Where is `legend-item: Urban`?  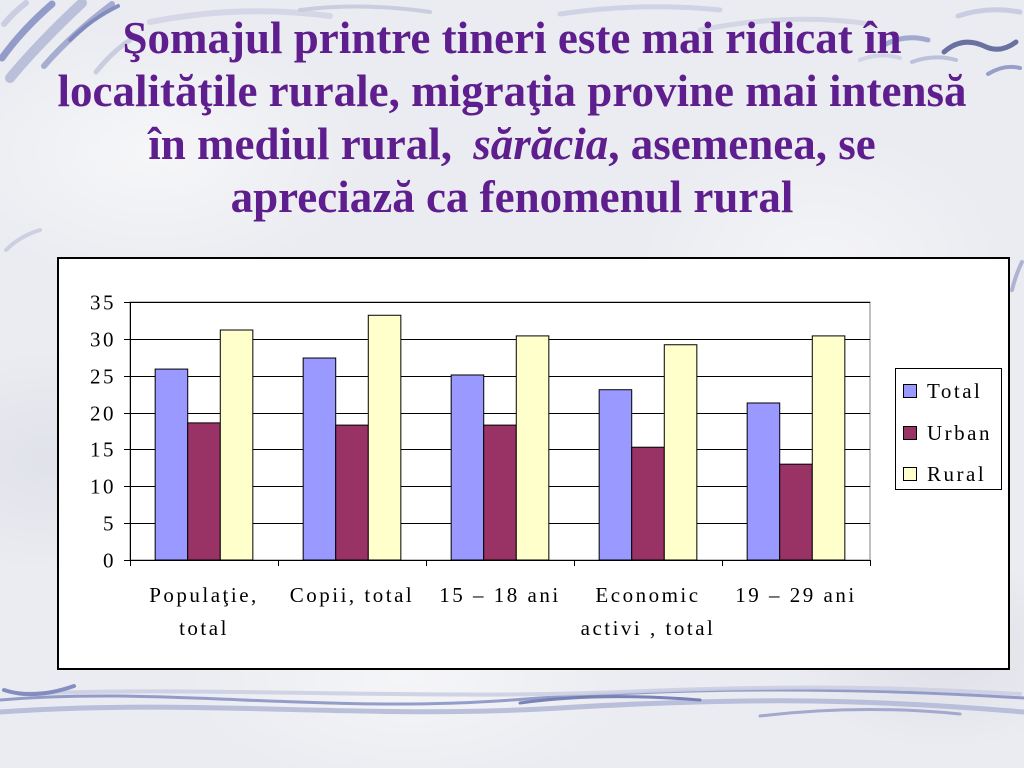 legend-item: Urban is located at coordinates (948, 433).